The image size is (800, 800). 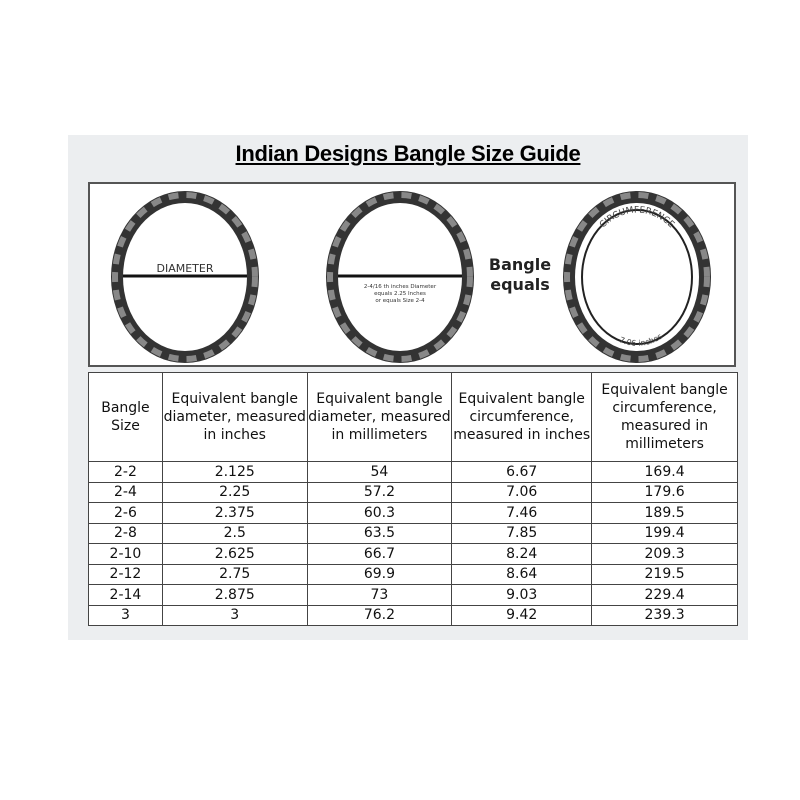 What do you see at coordinates (522, 615) in the screenshot?
I see `cell-circumference-inches: 9.42` at bounding box center [522, 615].